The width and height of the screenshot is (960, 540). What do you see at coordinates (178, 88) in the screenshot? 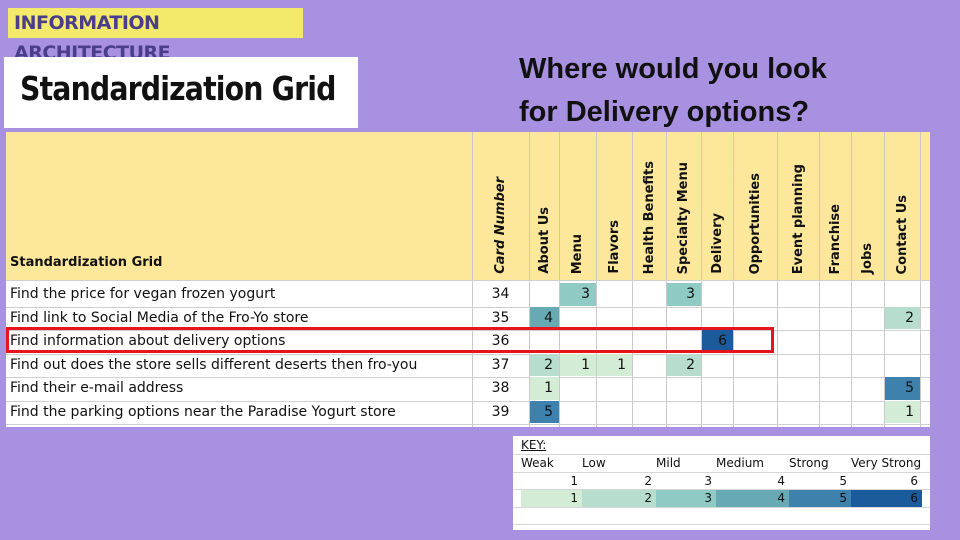
I see `slide-title: Standardization Grid` at bounding box center [178, 88].